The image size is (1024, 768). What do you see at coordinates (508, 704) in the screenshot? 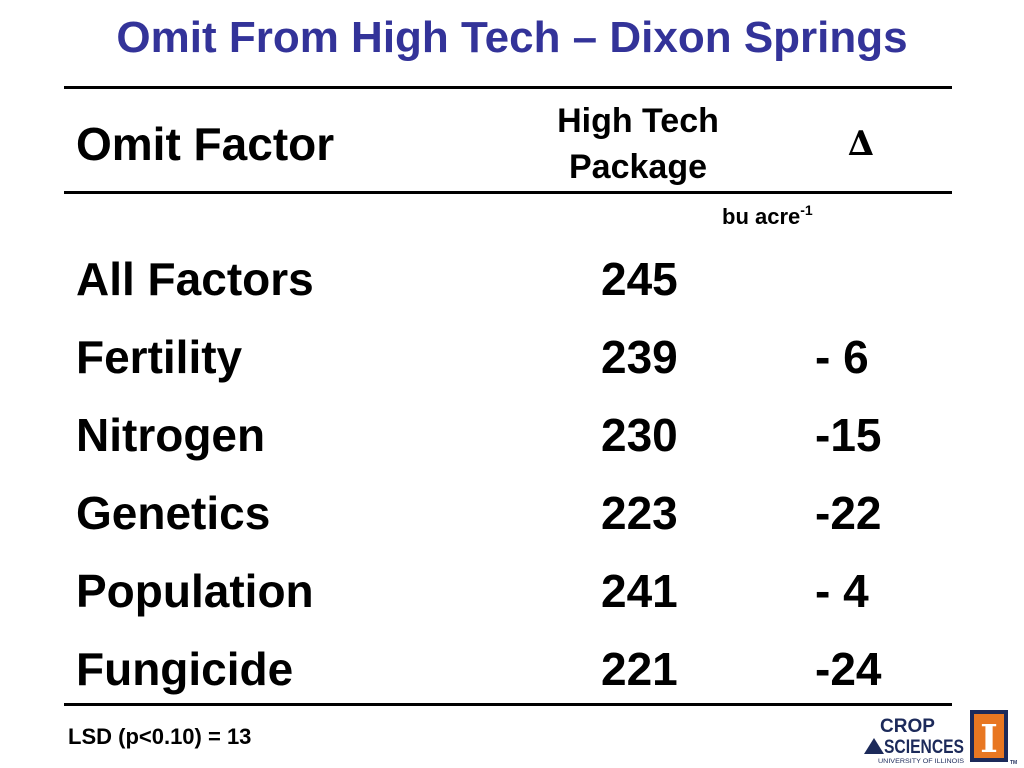
I see `table-bottom-rule` at bounding box center [508, 704].